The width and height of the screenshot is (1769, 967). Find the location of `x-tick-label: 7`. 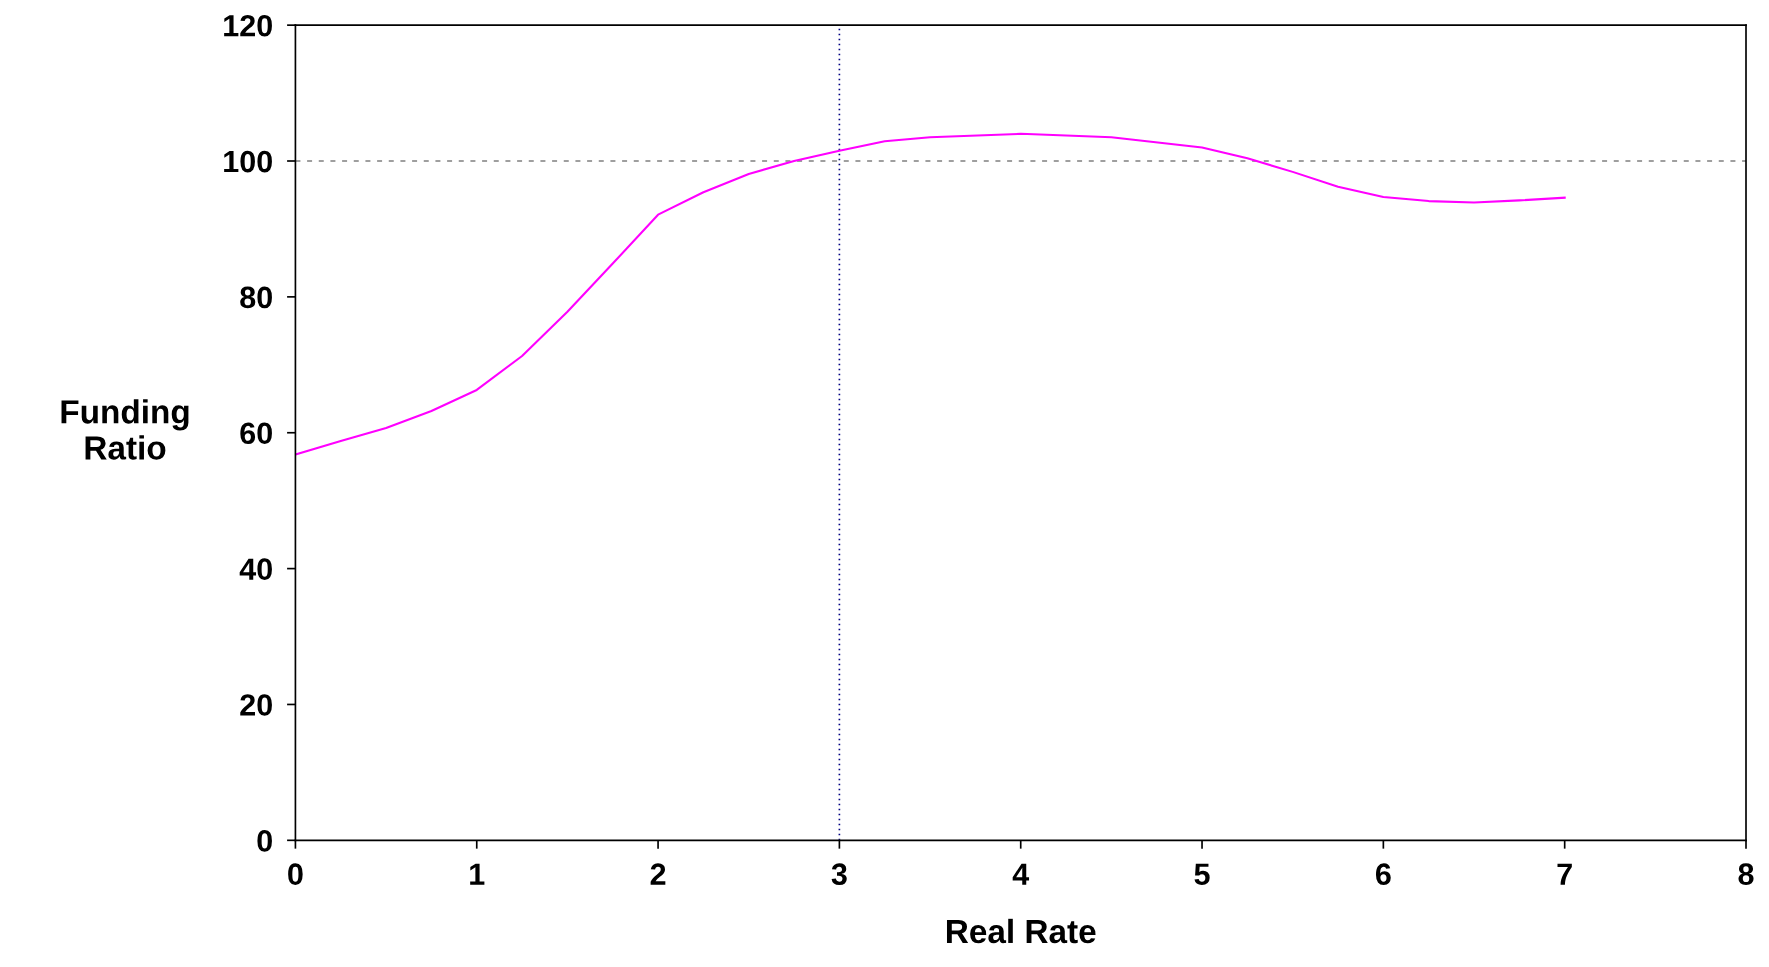

x-tick-label: 7 is located at coordinates (1564, 874).